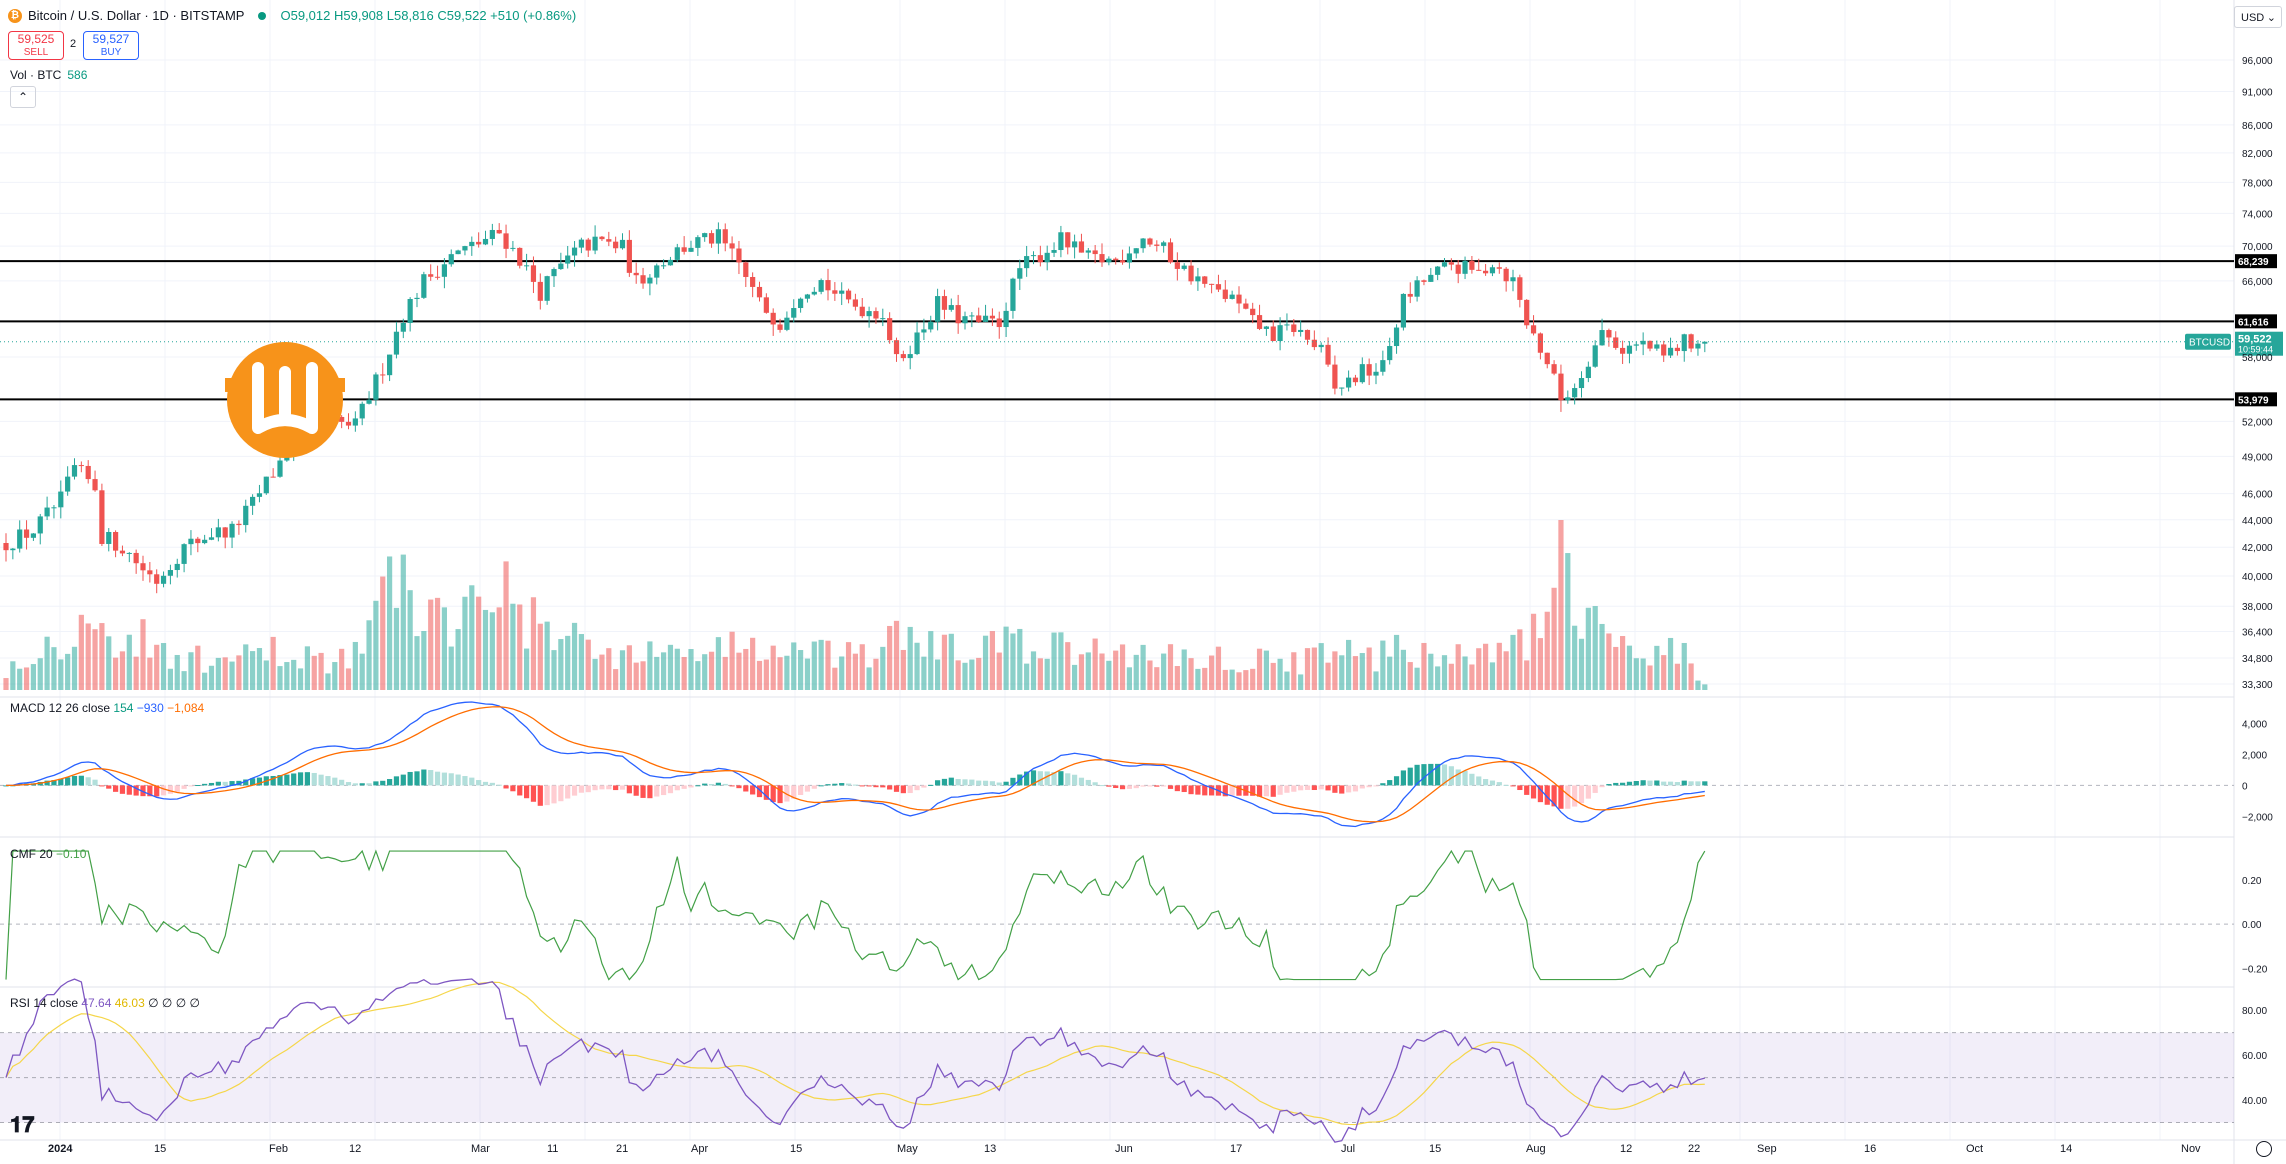 Image resolution: width=2286 pixels, height=1164 pixels. What do you see at coordinates (2257, 607) in the screenshot?
I see `price-axis-tick: 38,000` at bounding box center [2257, 607].